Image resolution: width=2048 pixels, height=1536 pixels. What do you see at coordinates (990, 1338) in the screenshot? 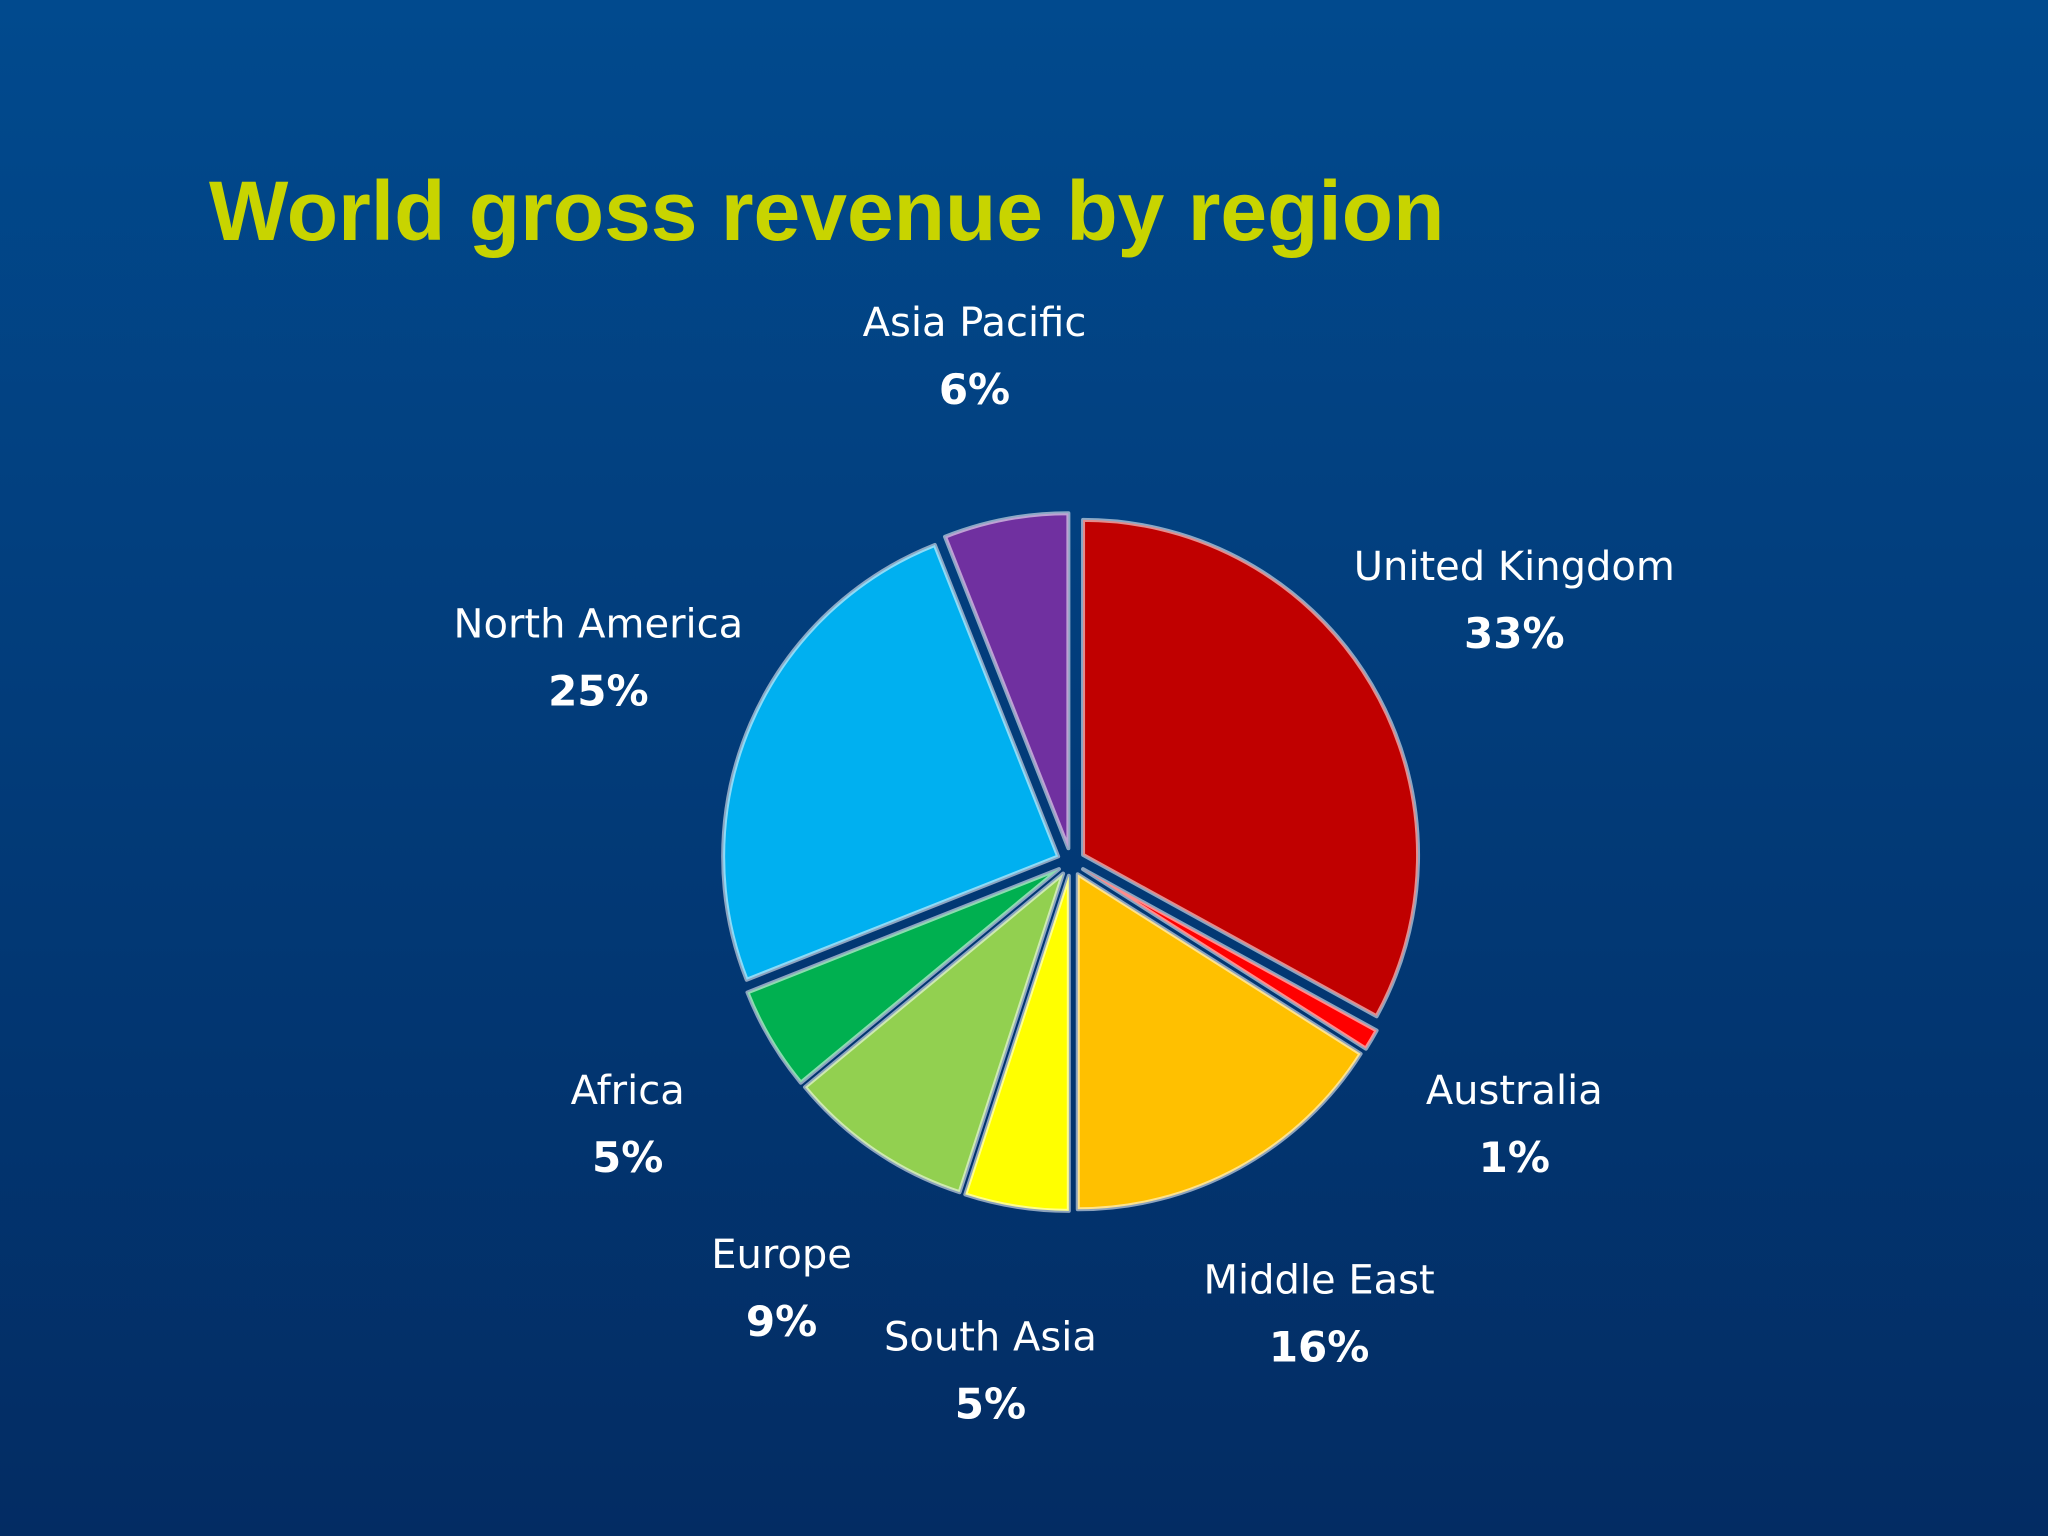
I see `slice-label: South Asia` at bounding box center [990, 1338].